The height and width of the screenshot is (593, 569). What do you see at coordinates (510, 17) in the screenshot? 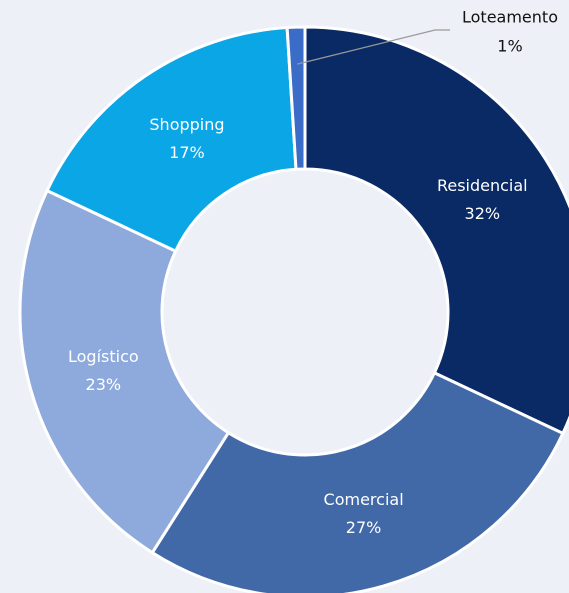
I see `slice-label: Loteamento` at bounding box center [510, 17].